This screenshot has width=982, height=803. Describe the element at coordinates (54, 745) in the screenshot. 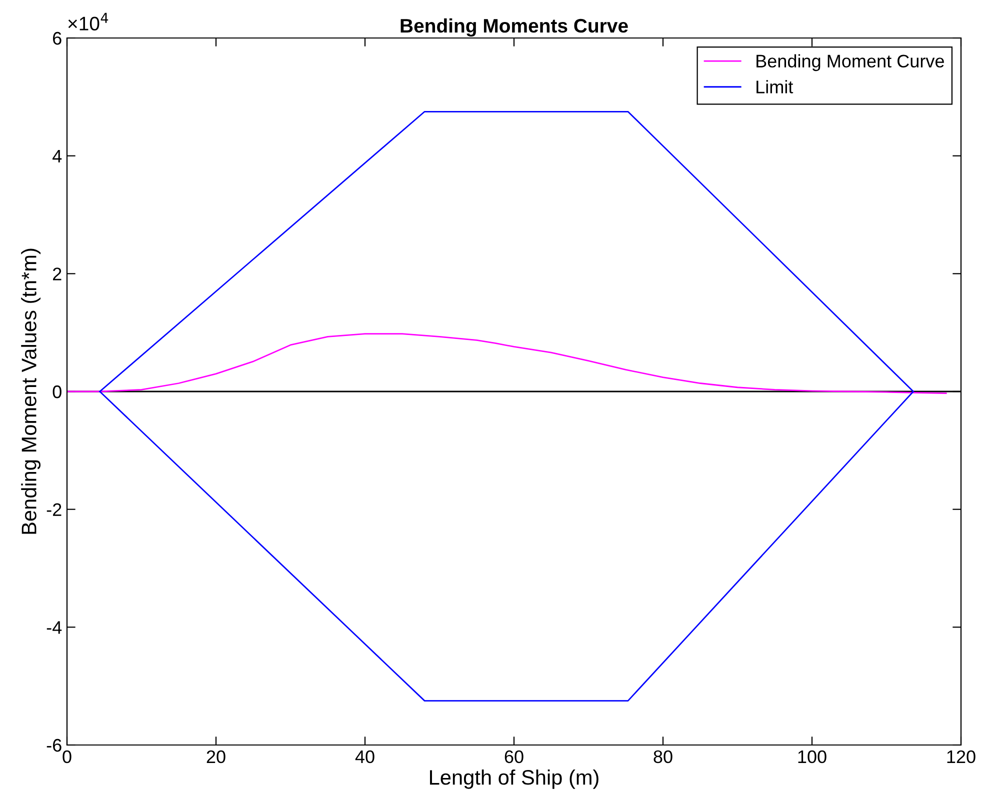

I see `y-tick-label: -6` at that location.